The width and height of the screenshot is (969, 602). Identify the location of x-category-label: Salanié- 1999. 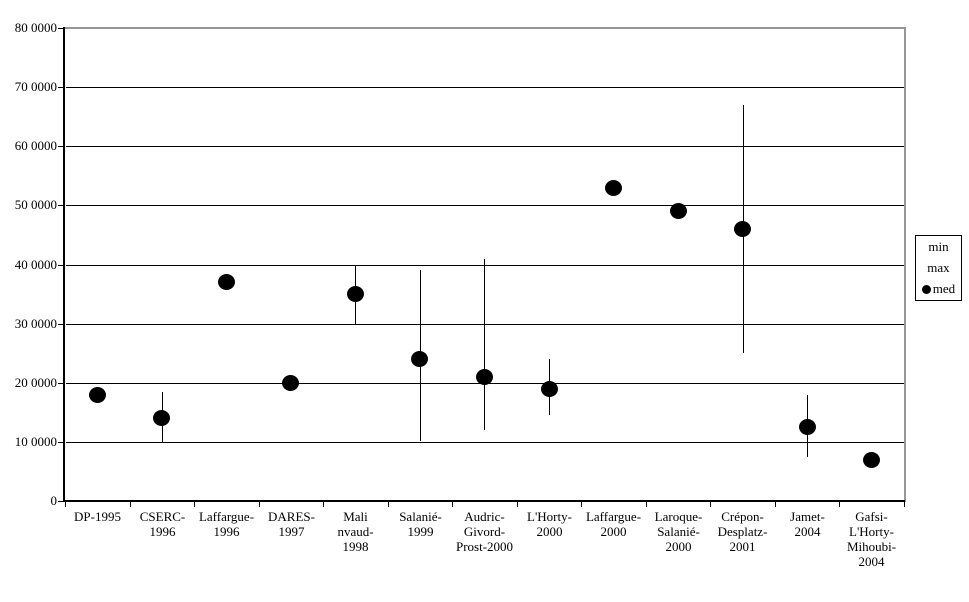
(420, 524).